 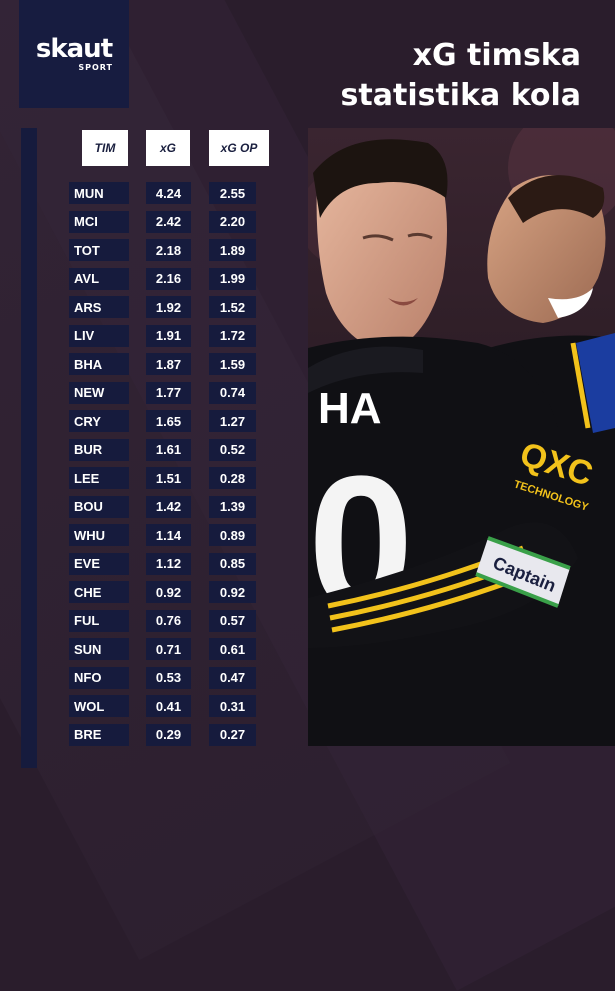 I want to click on brand-subtitle: SPORT, so click(x=95, y=67).